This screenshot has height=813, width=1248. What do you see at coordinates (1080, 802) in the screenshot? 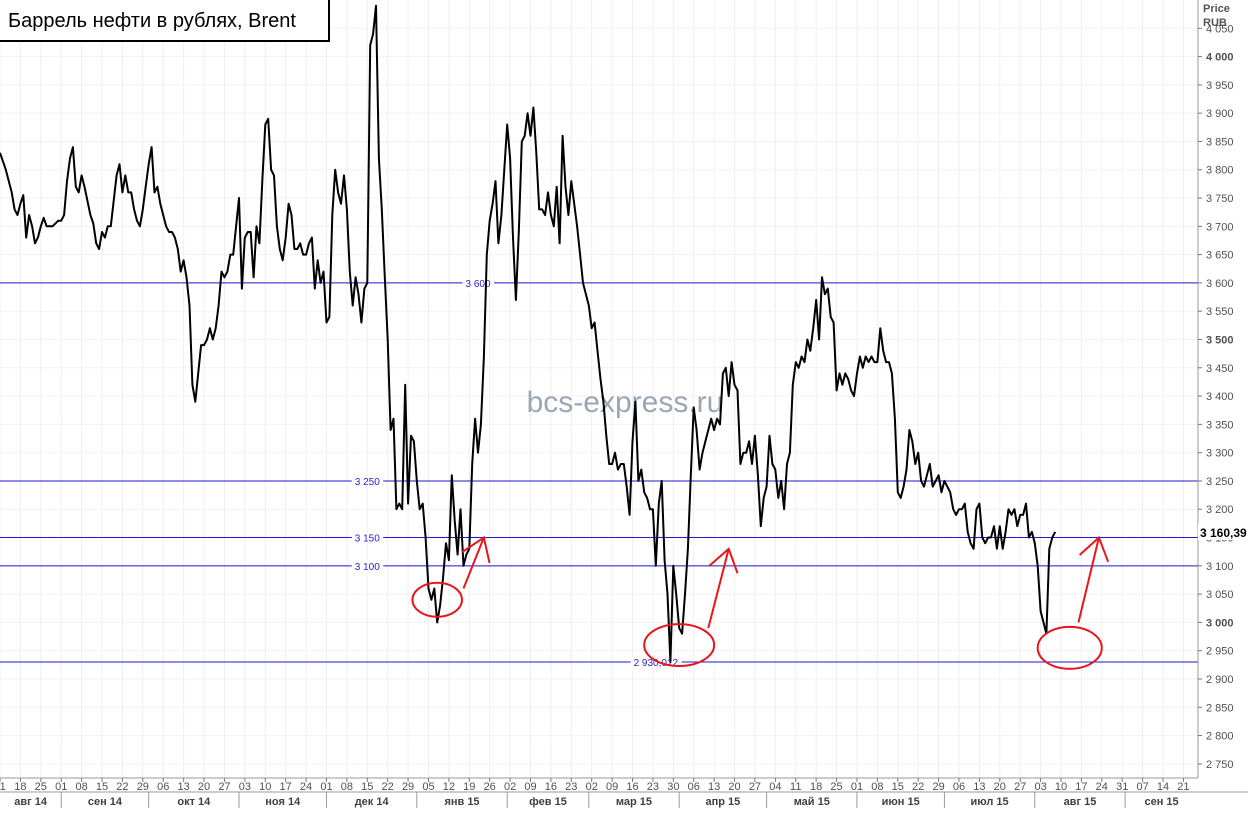
I see `month-label: авг 15` at bounding box center [1080, 802].